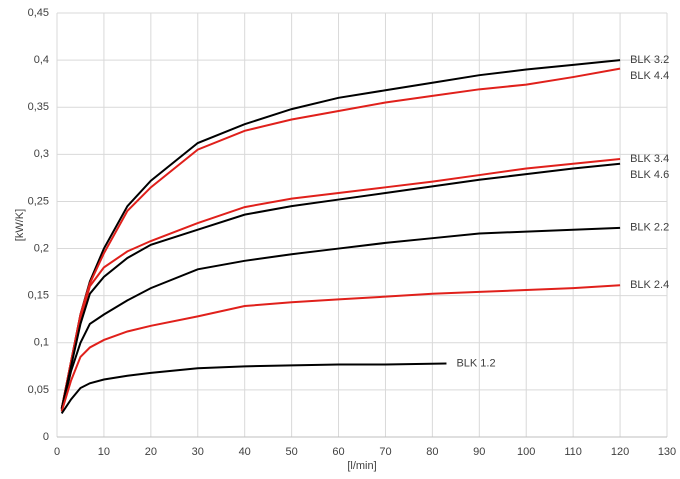 The width and height of the screenshot is (680, 479). I want to click on series-label: BLK 2.4, so click(649, 285).